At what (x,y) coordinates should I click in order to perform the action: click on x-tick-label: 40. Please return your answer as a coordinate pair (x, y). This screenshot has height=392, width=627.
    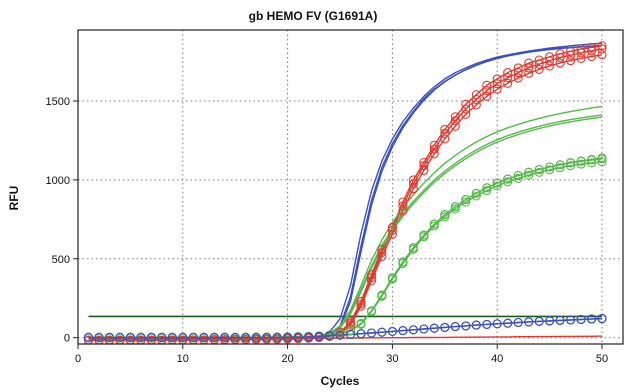
    Looking at the image, I should click on (497, 359).